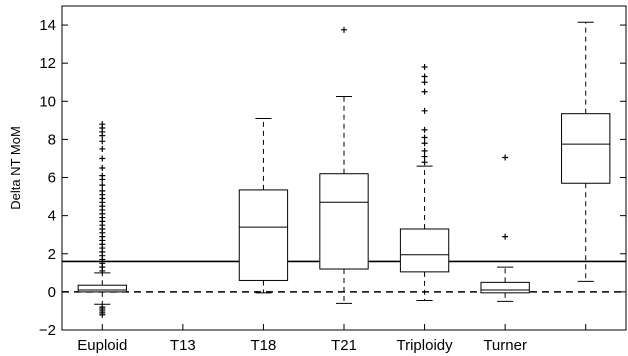 The height and width of the screenshot is (356, 628). Describe the element at coordinates (52, 139) in the screenshot. I see `y-tick-label: 8` at that location.